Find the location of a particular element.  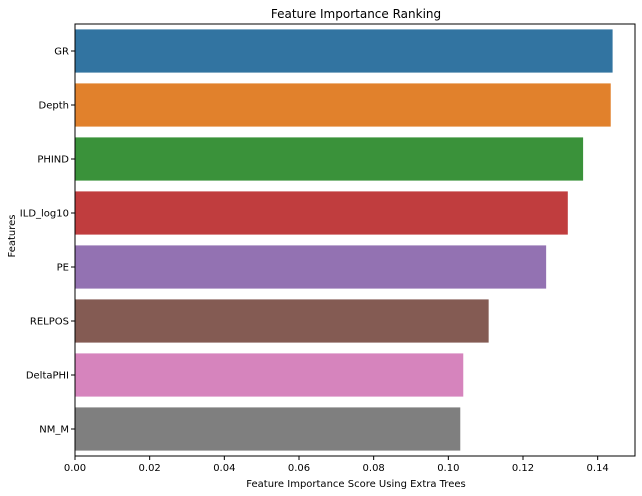

y-tick-label: Depth is located at coordinates (54, 106).